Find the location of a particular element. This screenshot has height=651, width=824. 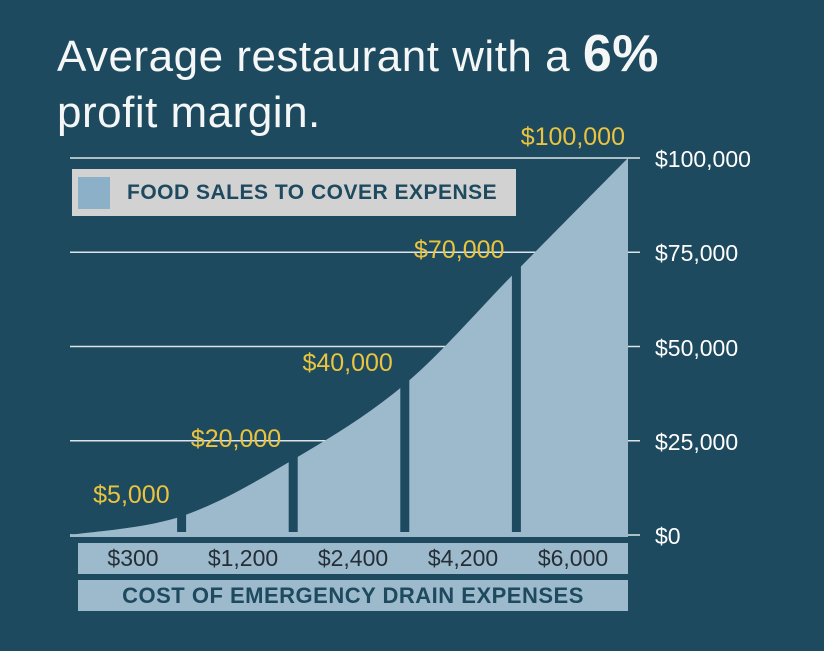

legend-swatch-icon is located at coordinates (94, 192).